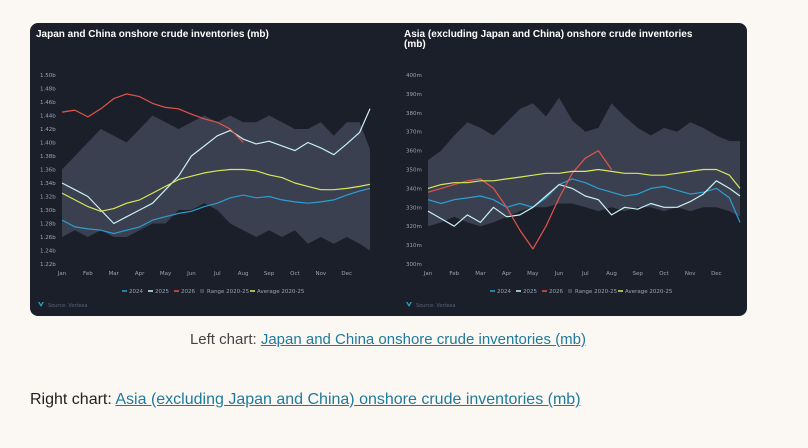 The height and width of the screenshot is (448, 808). Describe the element at coordinates (414, 208) in the screenshot. I see `y-tick-label: 330m` at that location.